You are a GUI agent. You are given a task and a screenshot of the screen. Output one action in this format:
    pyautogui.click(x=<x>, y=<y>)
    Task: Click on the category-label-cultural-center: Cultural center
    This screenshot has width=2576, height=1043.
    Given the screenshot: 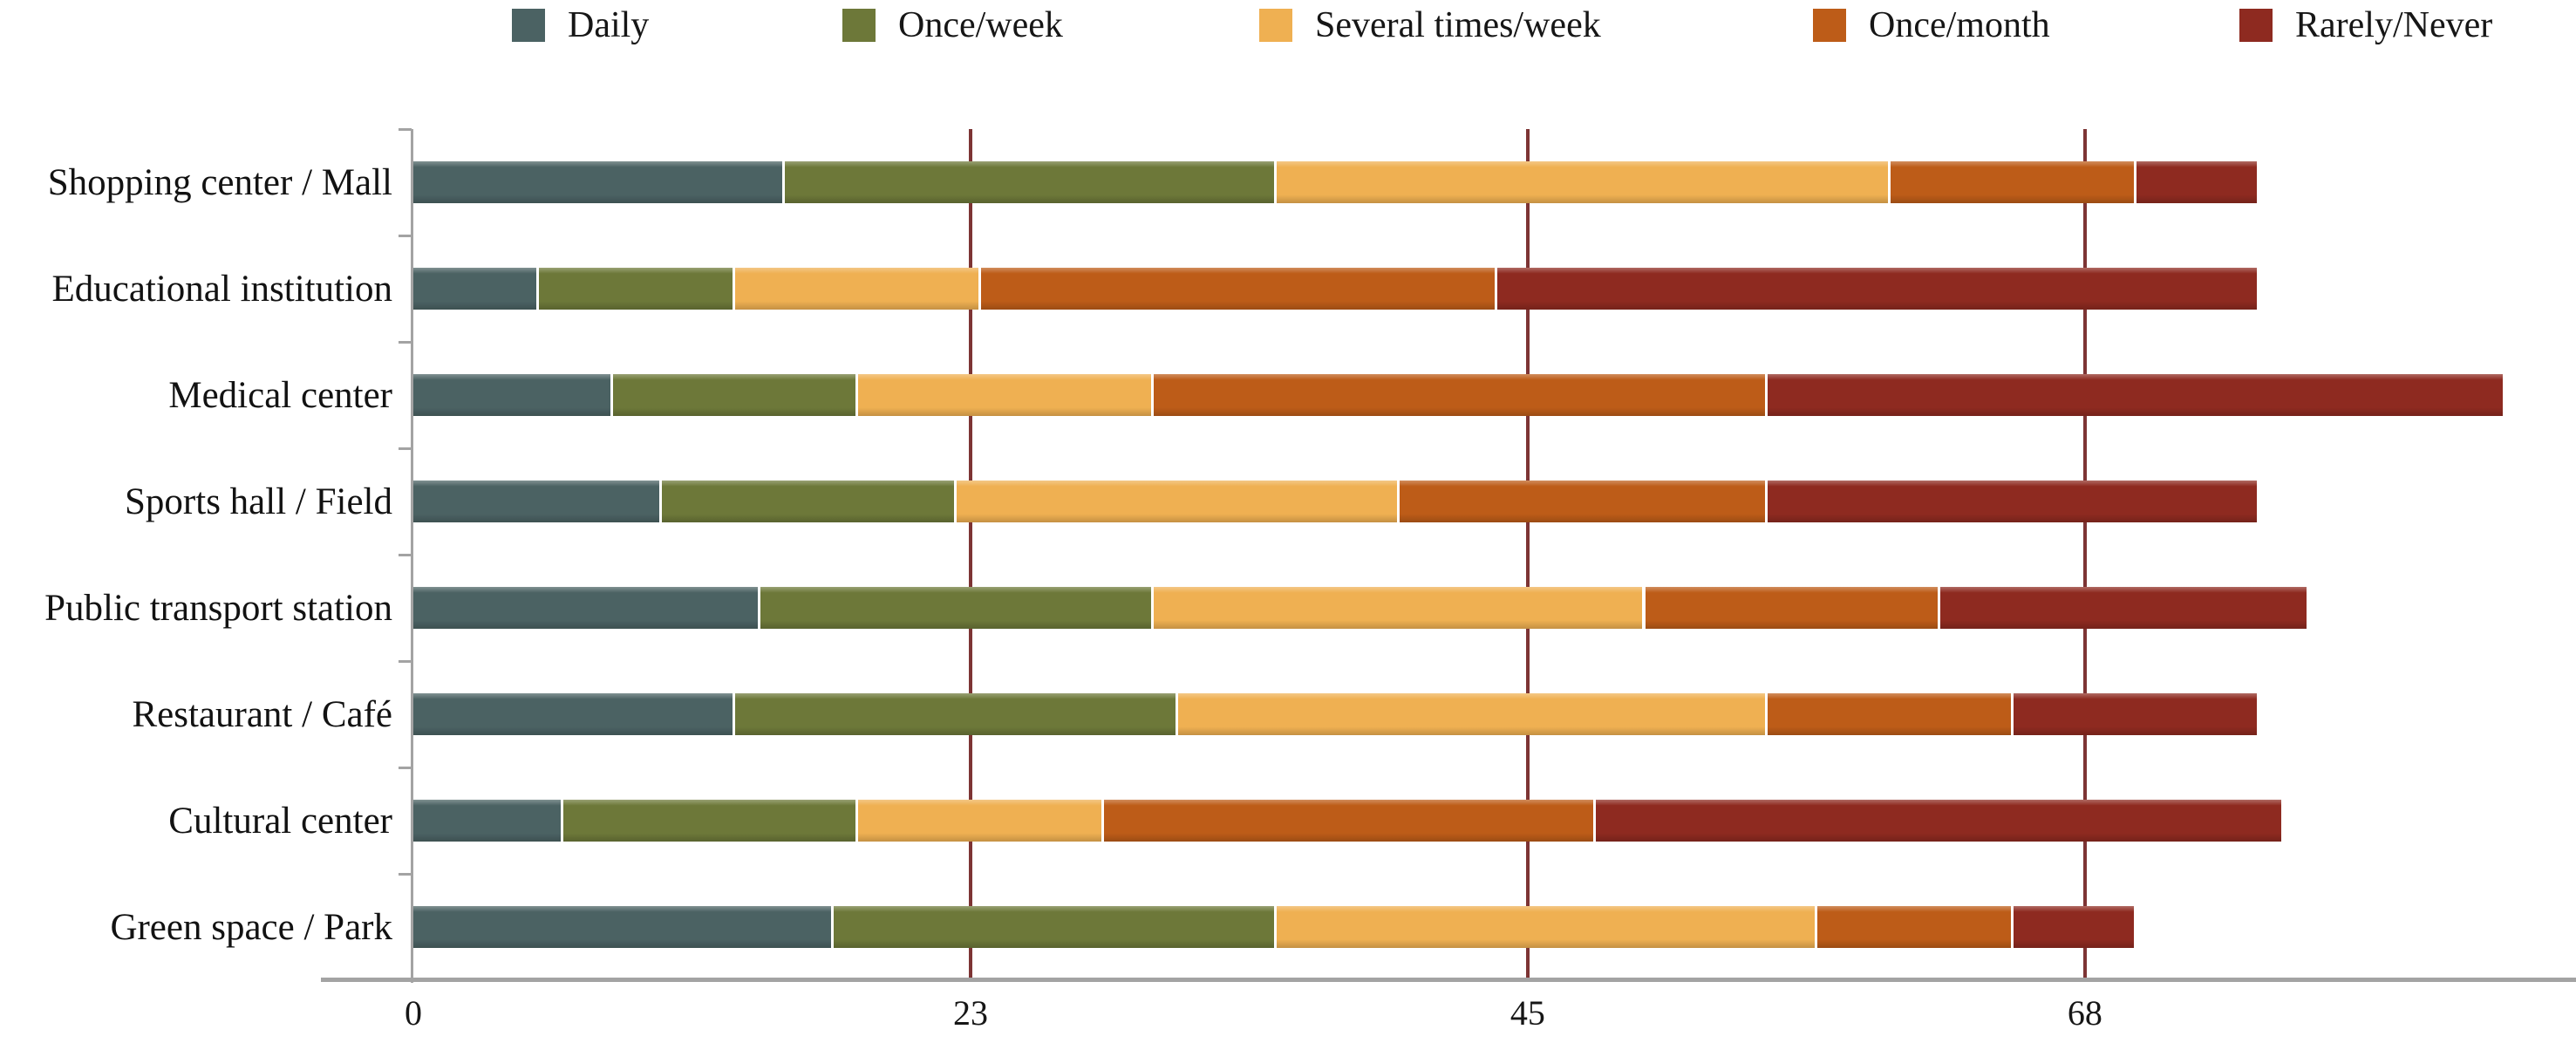 What is the action you would take?
    pyautogui.click(x=280, y=821)
    